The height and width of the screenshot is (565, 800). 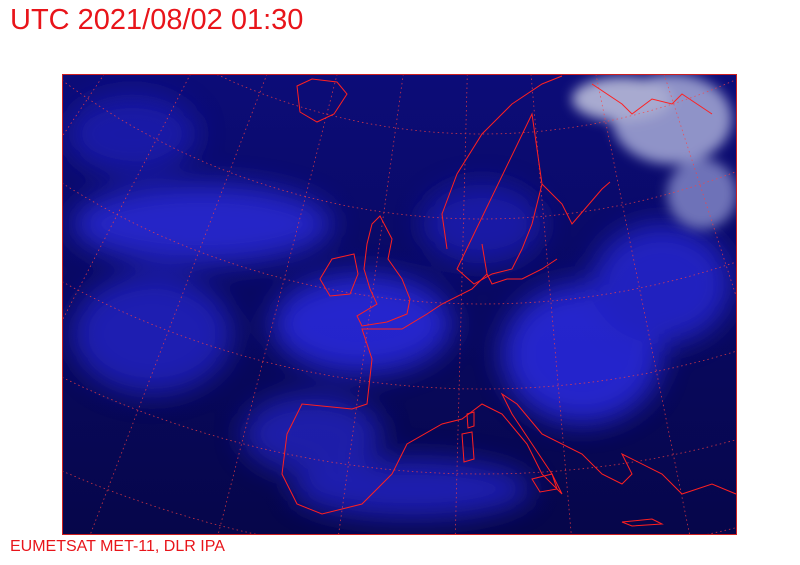 What do you see at coordinates (339, 275) in the screenshot?
I see `coast-ireland` at bounding box center [339, 275].